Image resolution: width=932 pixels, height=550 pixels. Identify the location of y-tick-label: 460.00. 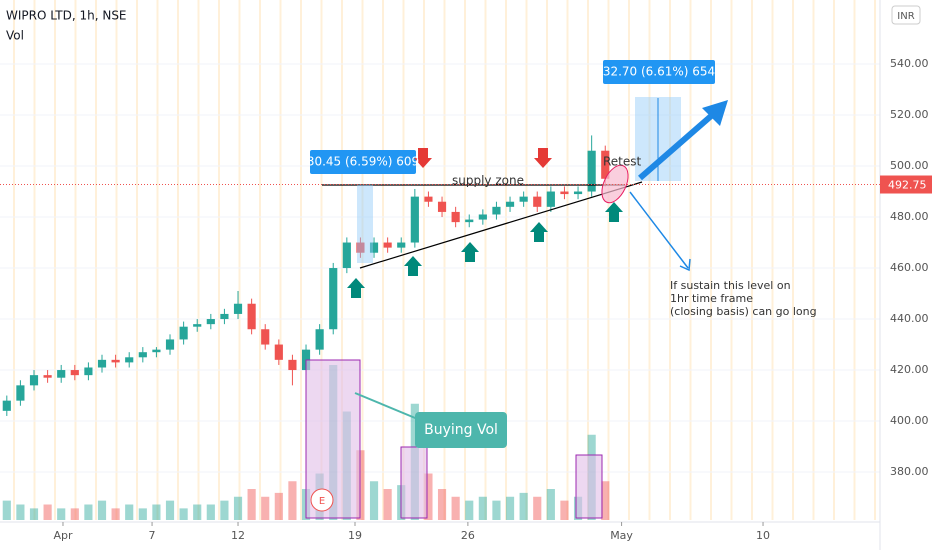
(909, 267).